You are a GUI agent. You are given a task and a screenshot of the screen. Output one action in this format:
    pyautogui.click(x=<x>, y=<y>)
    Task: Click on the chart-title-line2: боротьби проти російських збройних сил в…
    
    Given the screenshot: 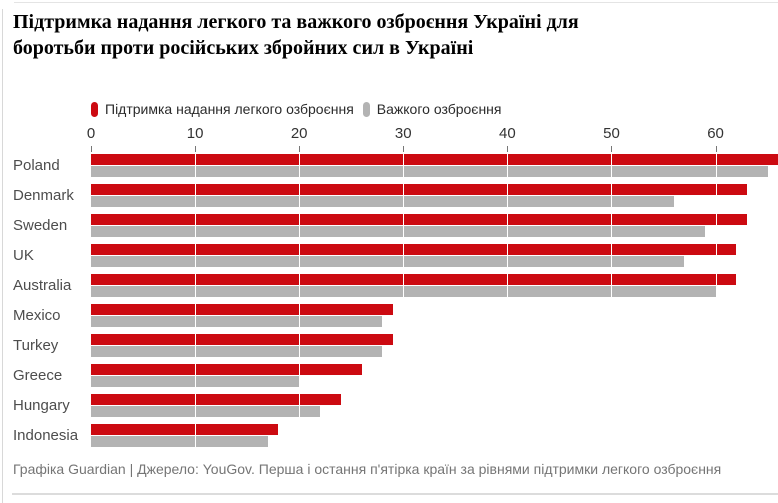 What is the action you would take?
    pyautogui.click(x=243, y=48)
    